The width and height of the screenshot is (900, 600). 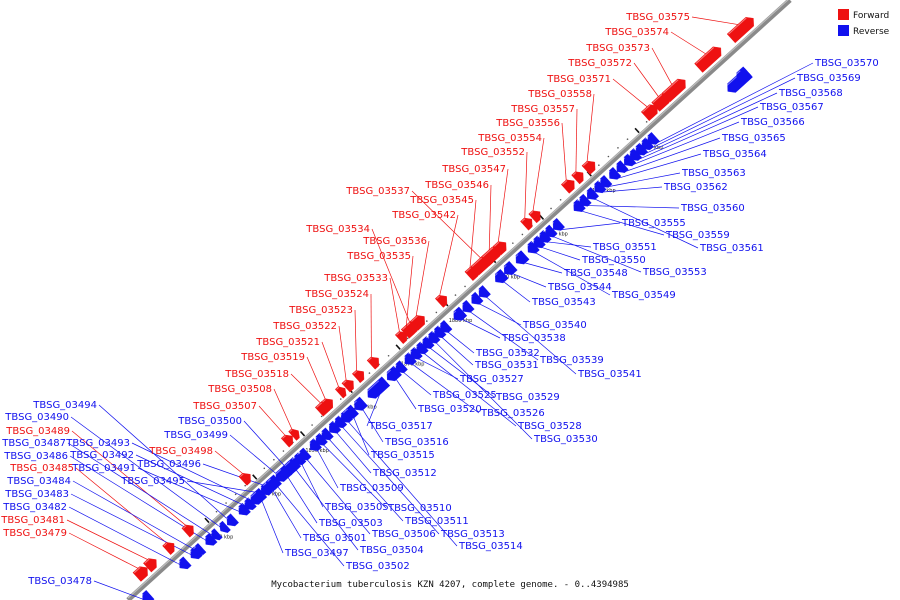 I want to click on gene-label: TBSG_03501, so click(x=334, y=538).